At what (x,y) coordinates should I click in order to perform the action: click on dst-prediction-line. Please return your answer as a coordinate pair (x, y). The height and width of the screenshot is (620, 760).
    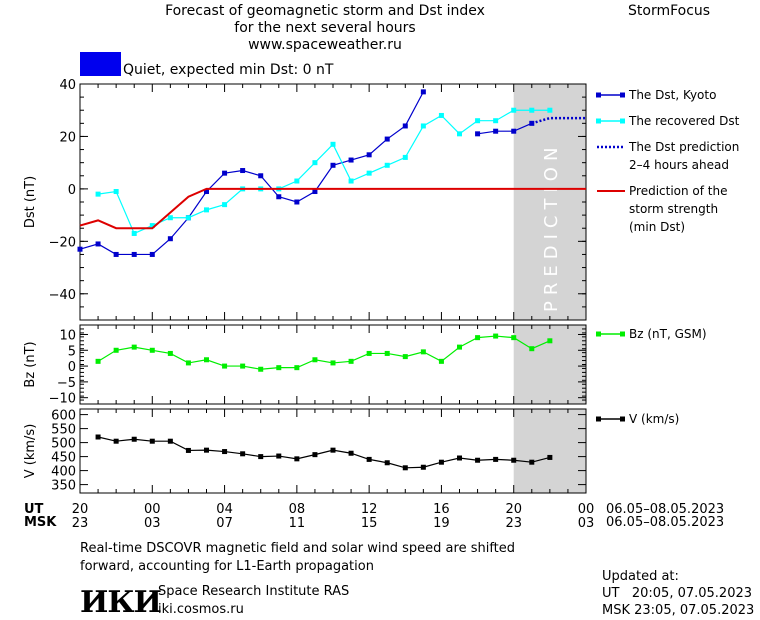
    Looking at the image, I should click on (558, 120).